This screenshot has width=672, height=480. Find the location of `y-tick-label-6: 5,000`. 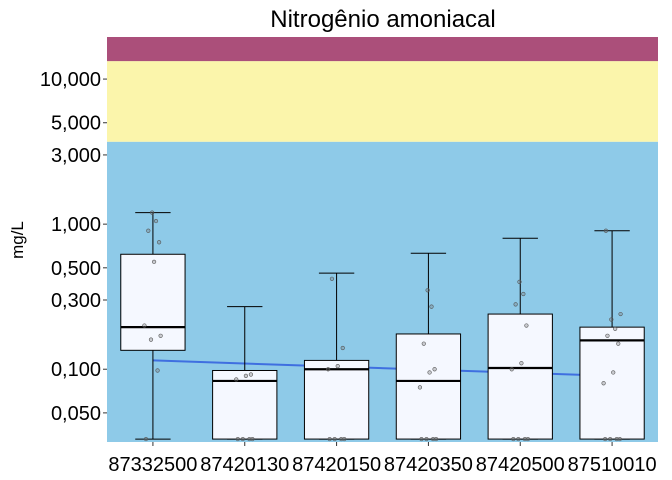

y-tick-label-6: 5,000 is located at coordinates (76, 124).